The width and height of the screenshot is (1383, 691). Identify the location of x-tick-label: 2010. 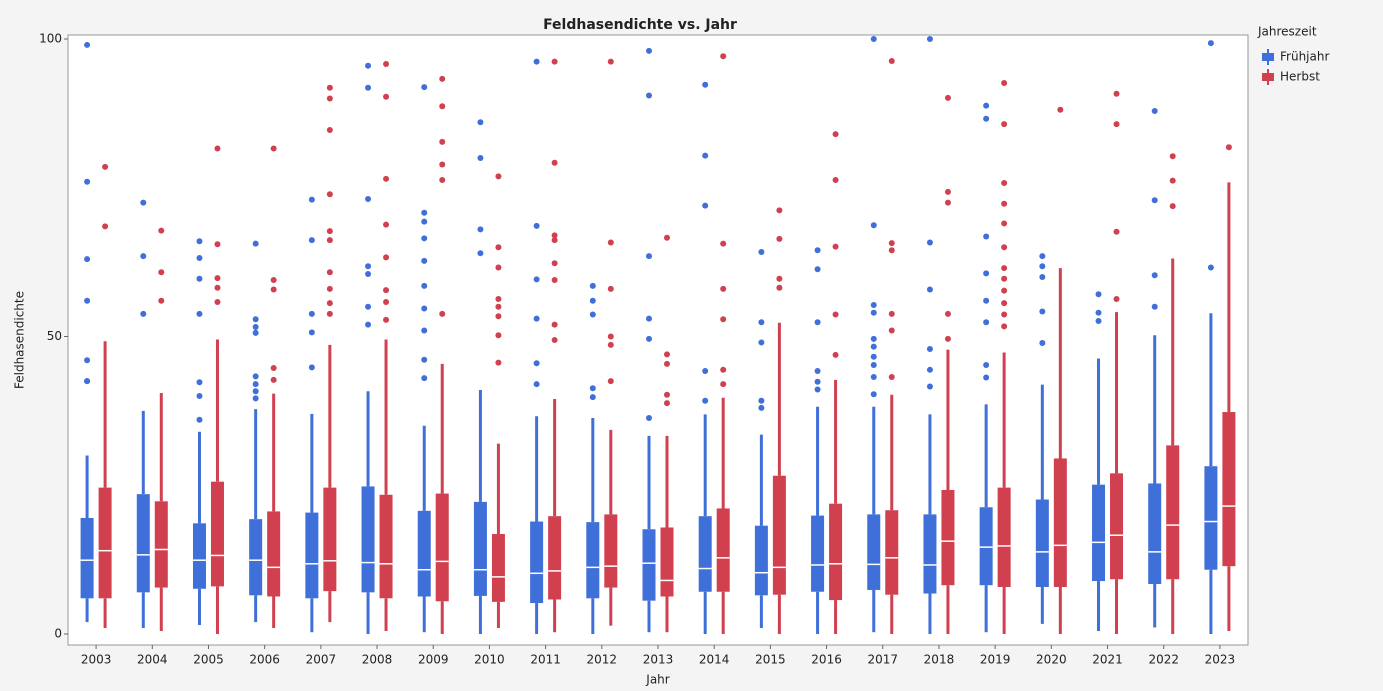
(489, 660).